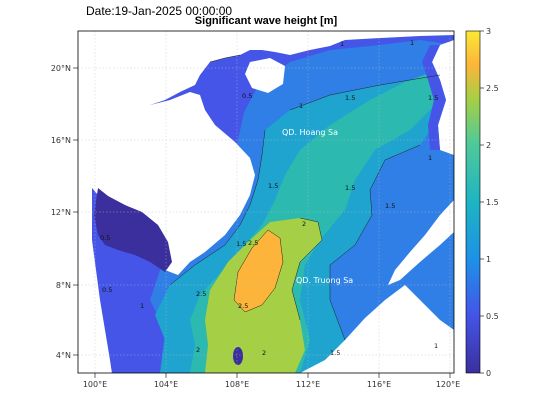 This screenshot has height=420, width=560. I want to click on x-tick-label: 104°E, so click(166, 384).